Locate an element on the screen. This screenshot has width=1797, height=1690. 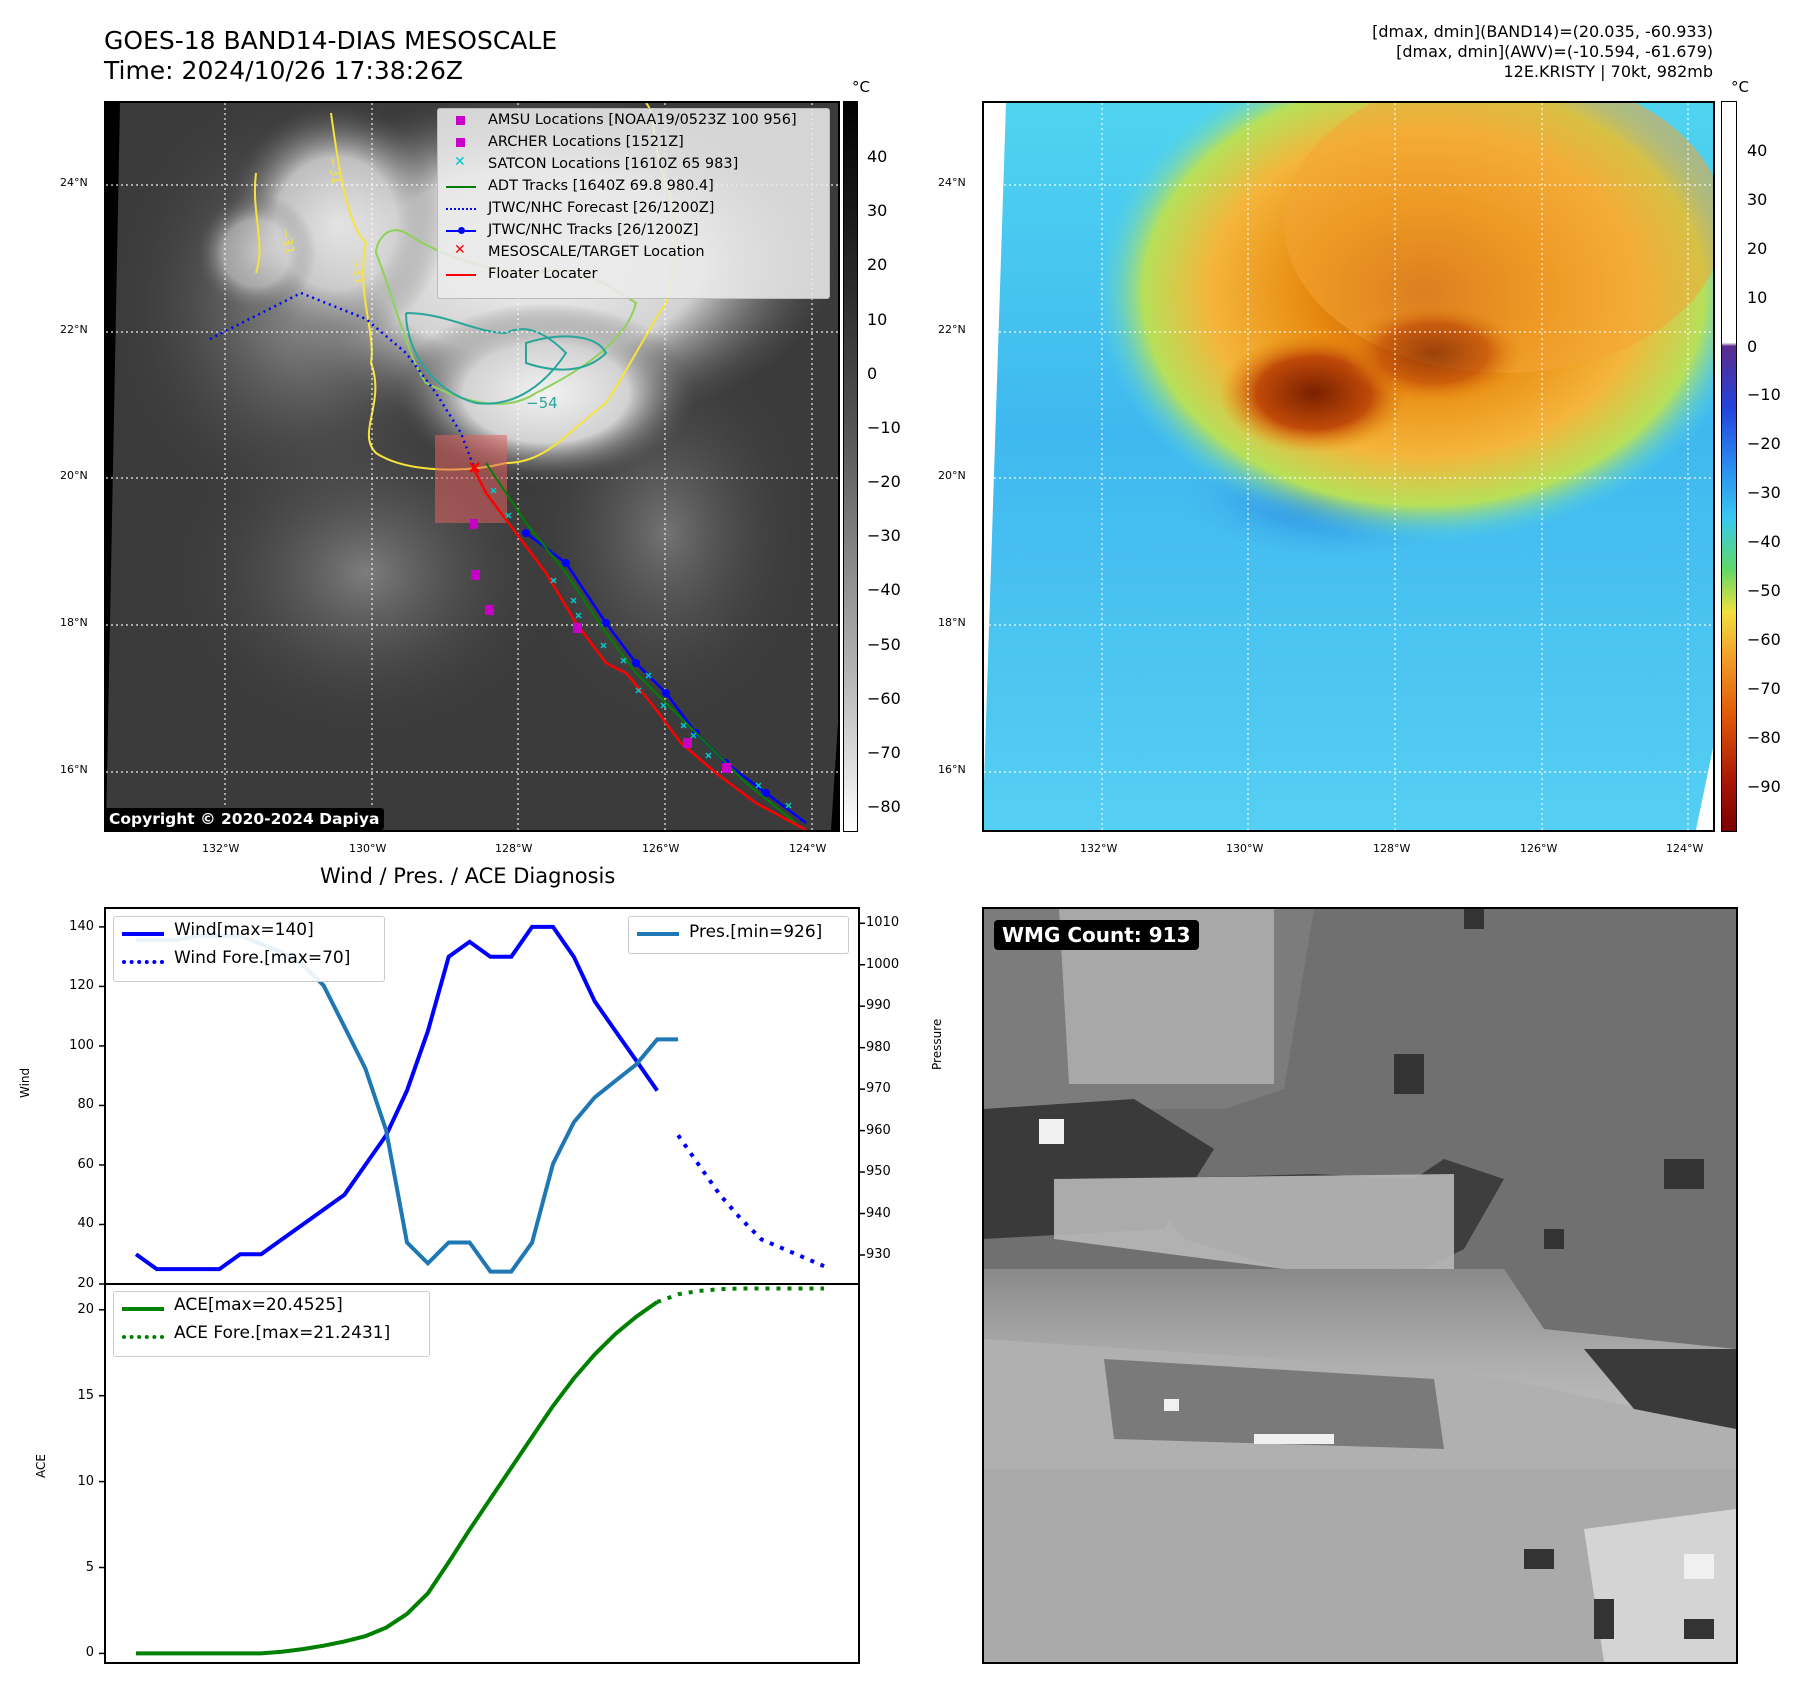
lon-label: 124°W is located at coordinates (1685, 848).